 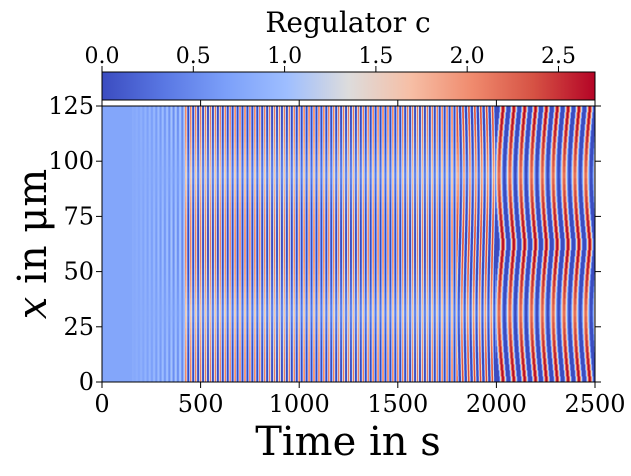 What do you see at coordinates (348, 86) in the screenshot?
I see `colorbar-gradient` at bounding box center [348, 86].